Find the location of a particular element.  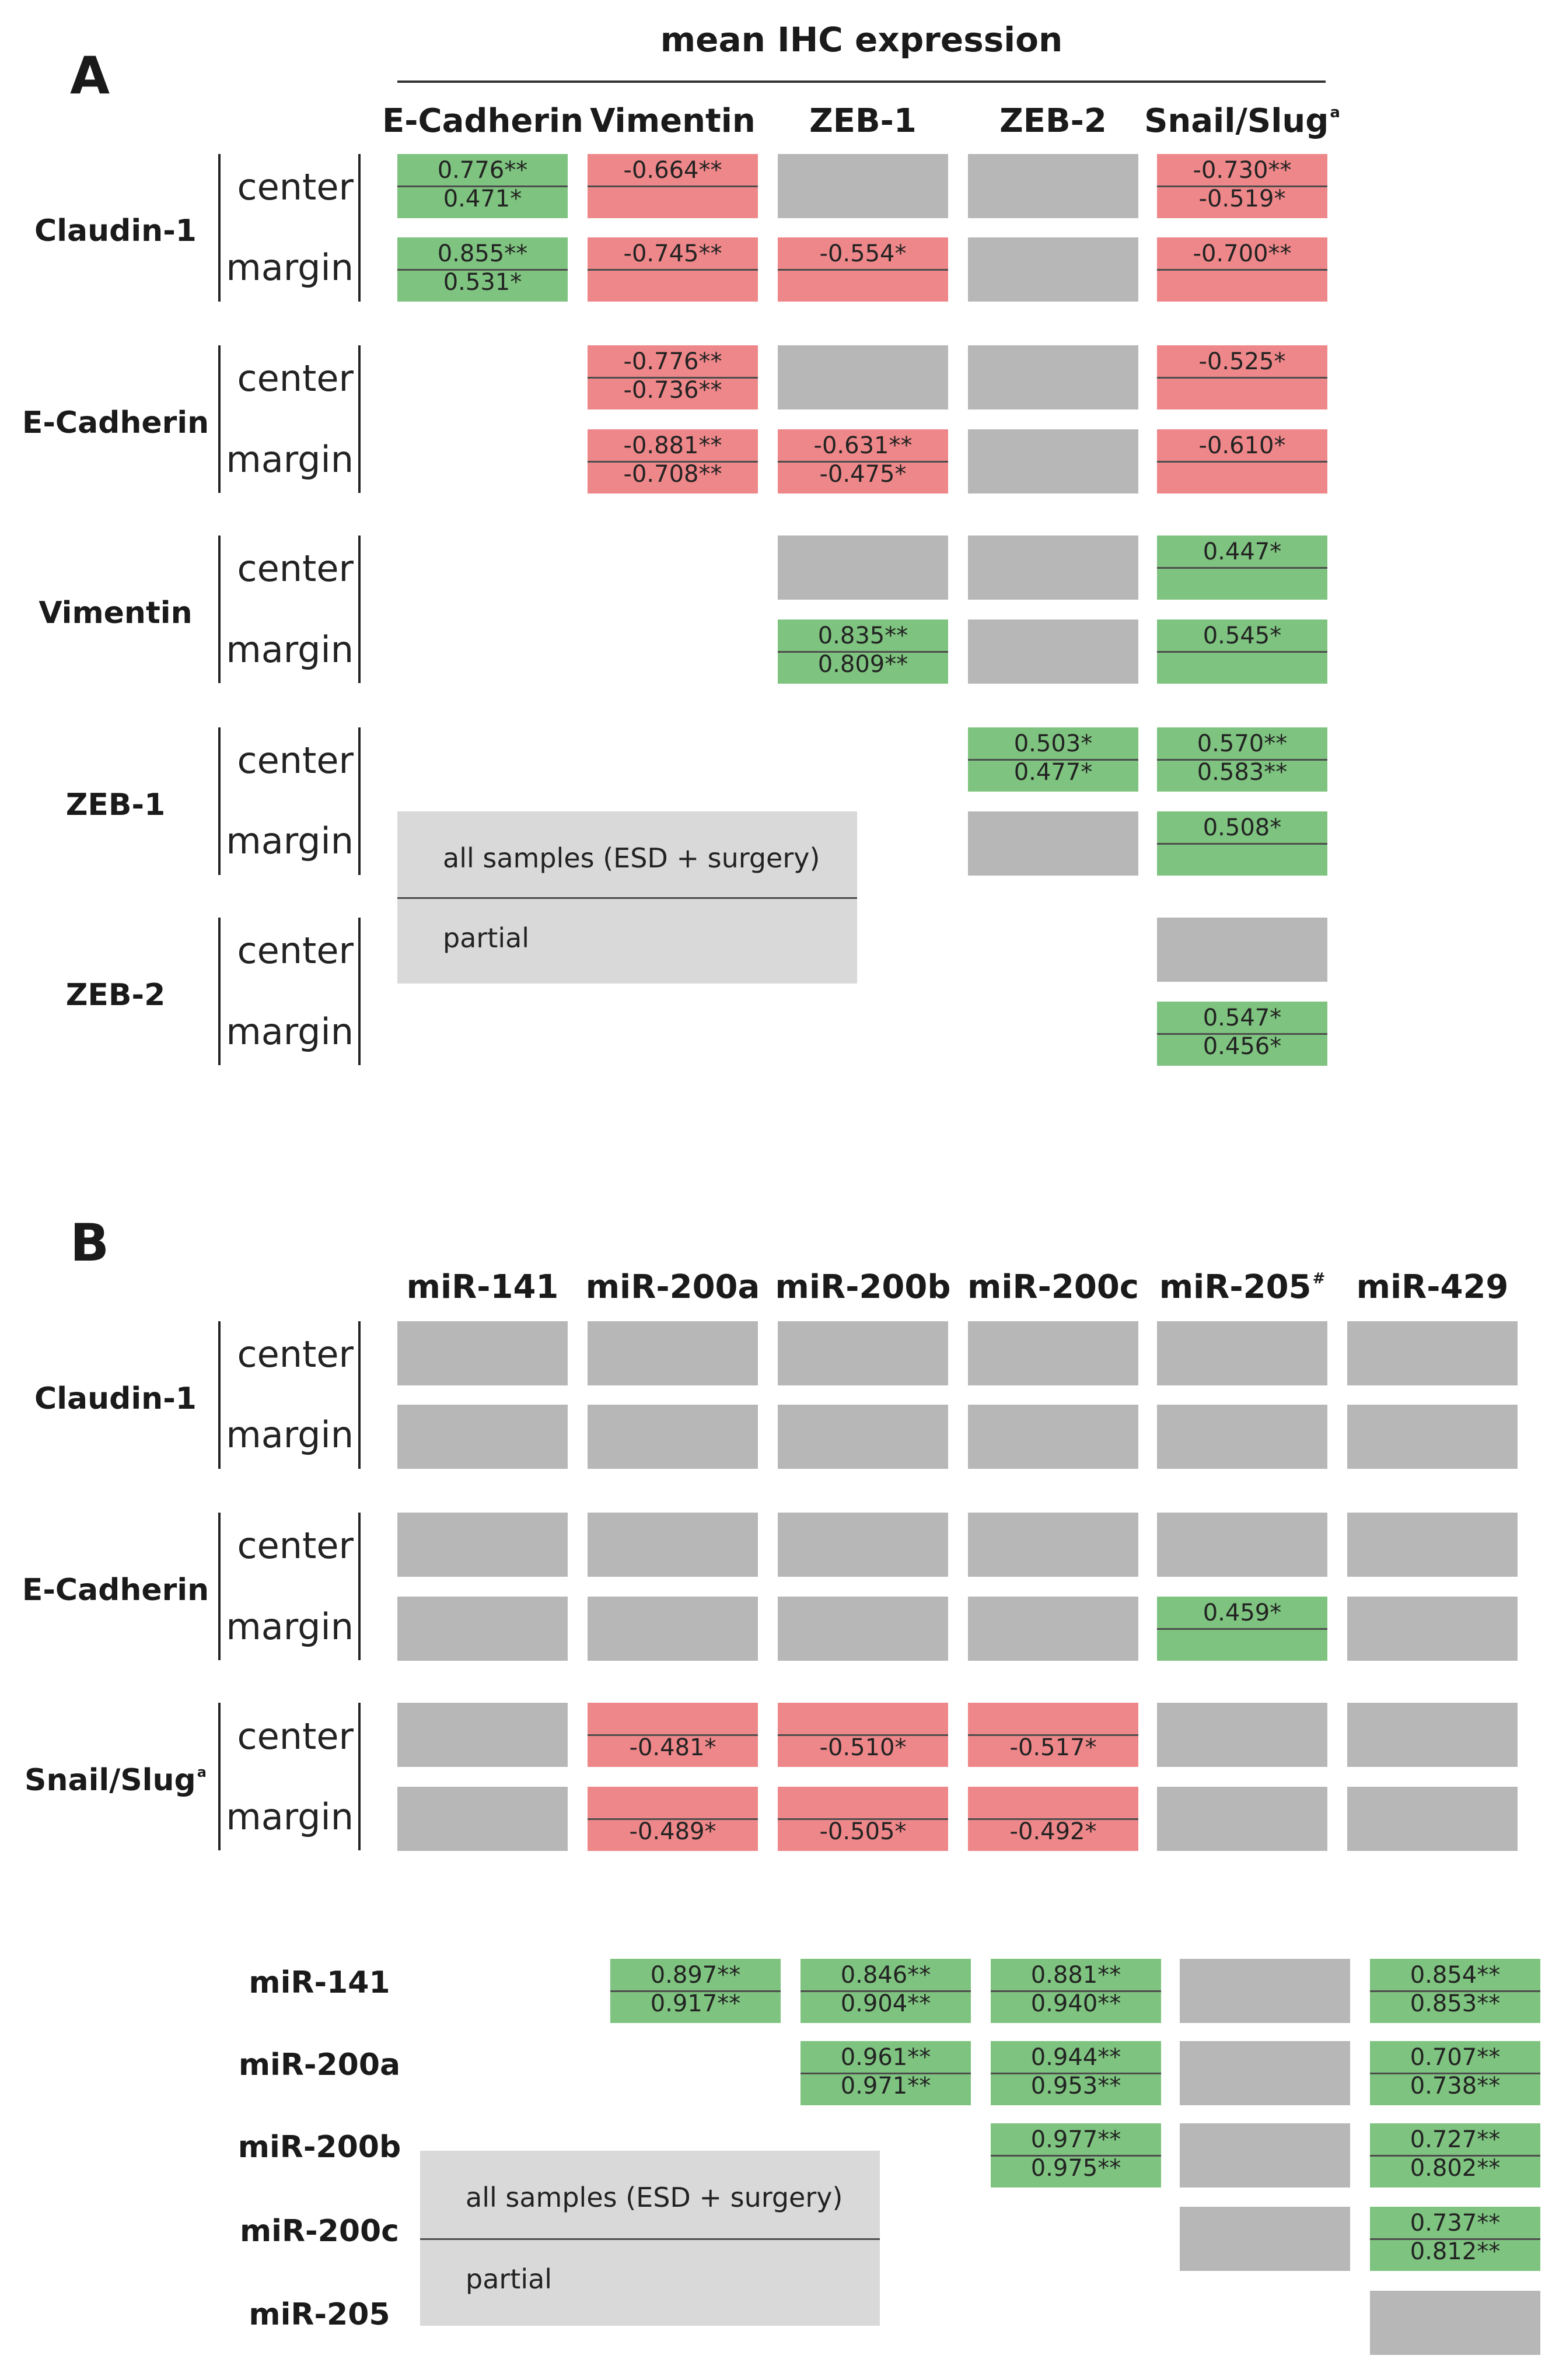

cell-value-all-samples: -0.664** is located at coordinates (672, 170).